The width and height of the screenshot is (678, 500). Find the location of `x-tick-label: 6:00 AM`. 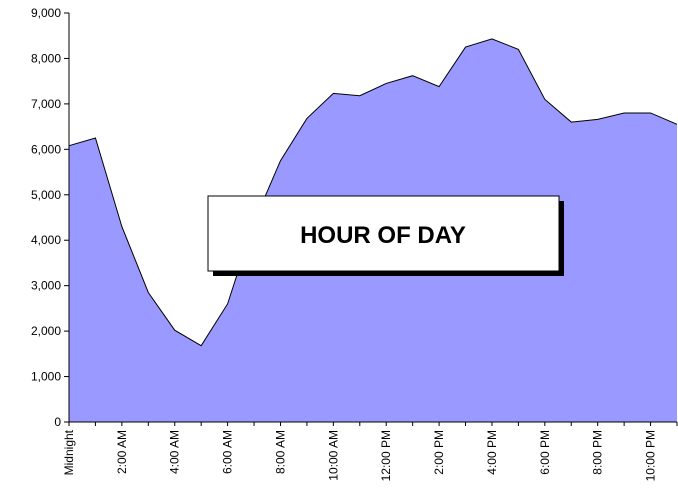

x-tick-label: 6:00 AM is located at coordinates (228, 452).